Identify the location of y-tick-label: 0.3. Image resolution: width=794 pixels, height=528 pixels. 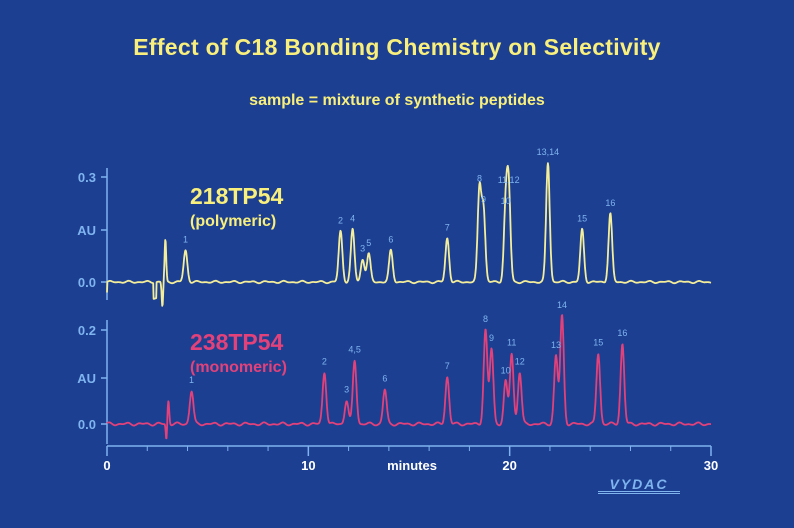
(87, 177).